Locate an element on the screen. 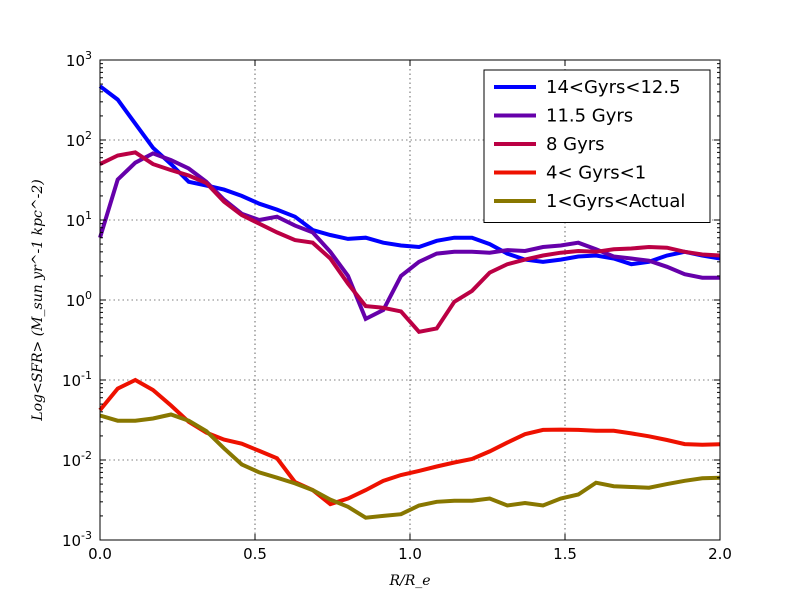 The height and width of the screenshot is (600, 800). y-tick-label: 10² is located at coordinates (79, 139).